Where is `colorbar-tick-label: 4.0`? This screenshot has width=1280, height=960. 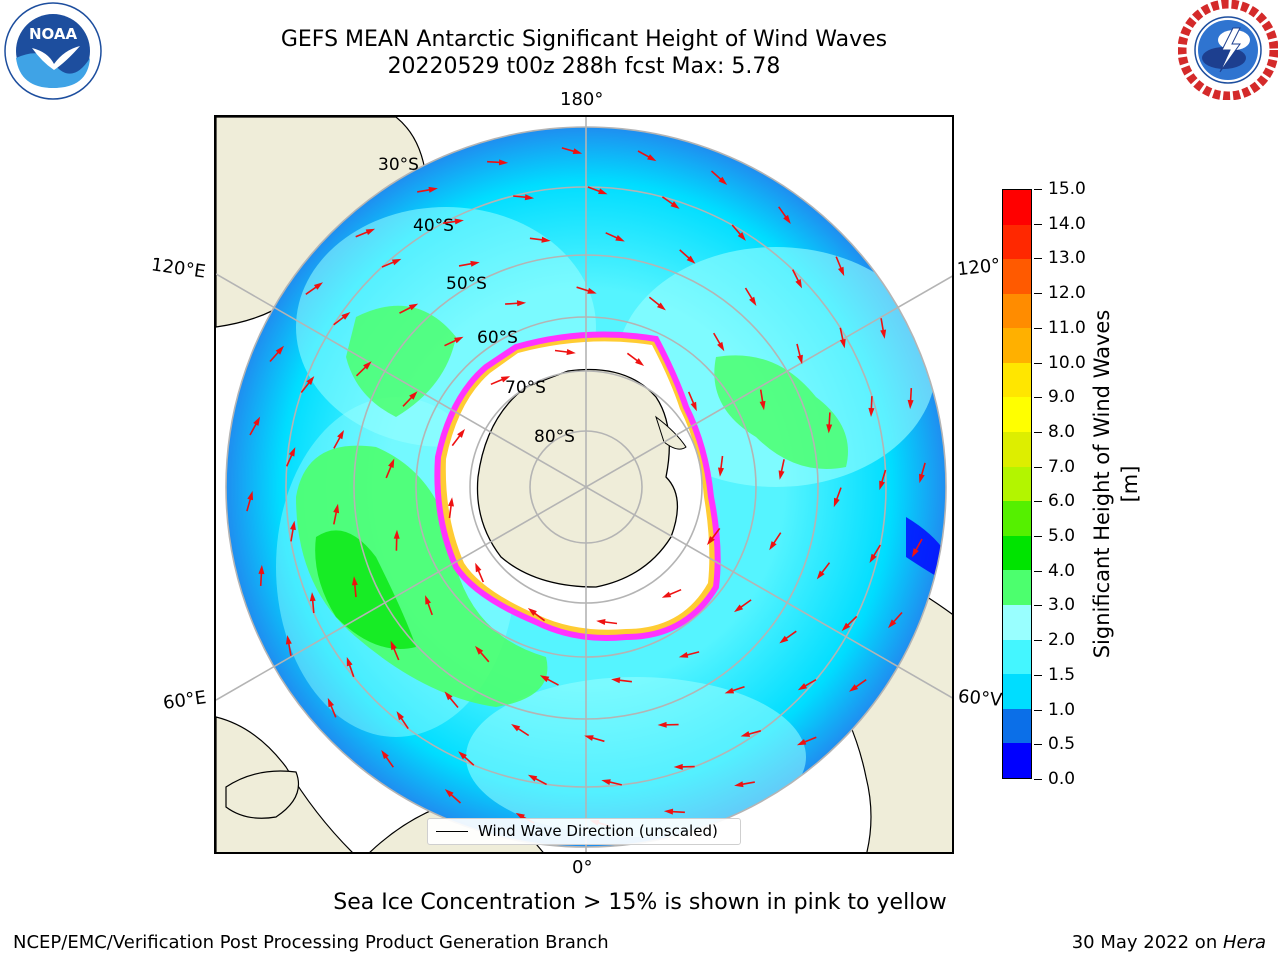
colorbar-tick-label: 4.0 is located at coordinates (1062, 570).